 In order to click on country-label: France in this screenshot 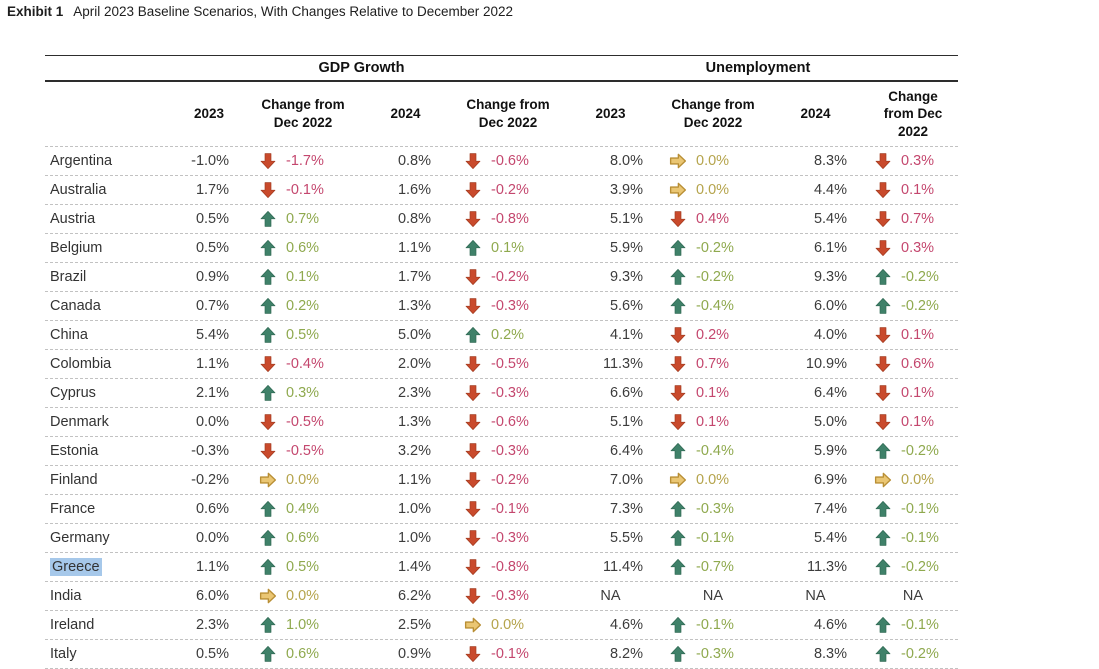, I will do `click(73, 509)`.